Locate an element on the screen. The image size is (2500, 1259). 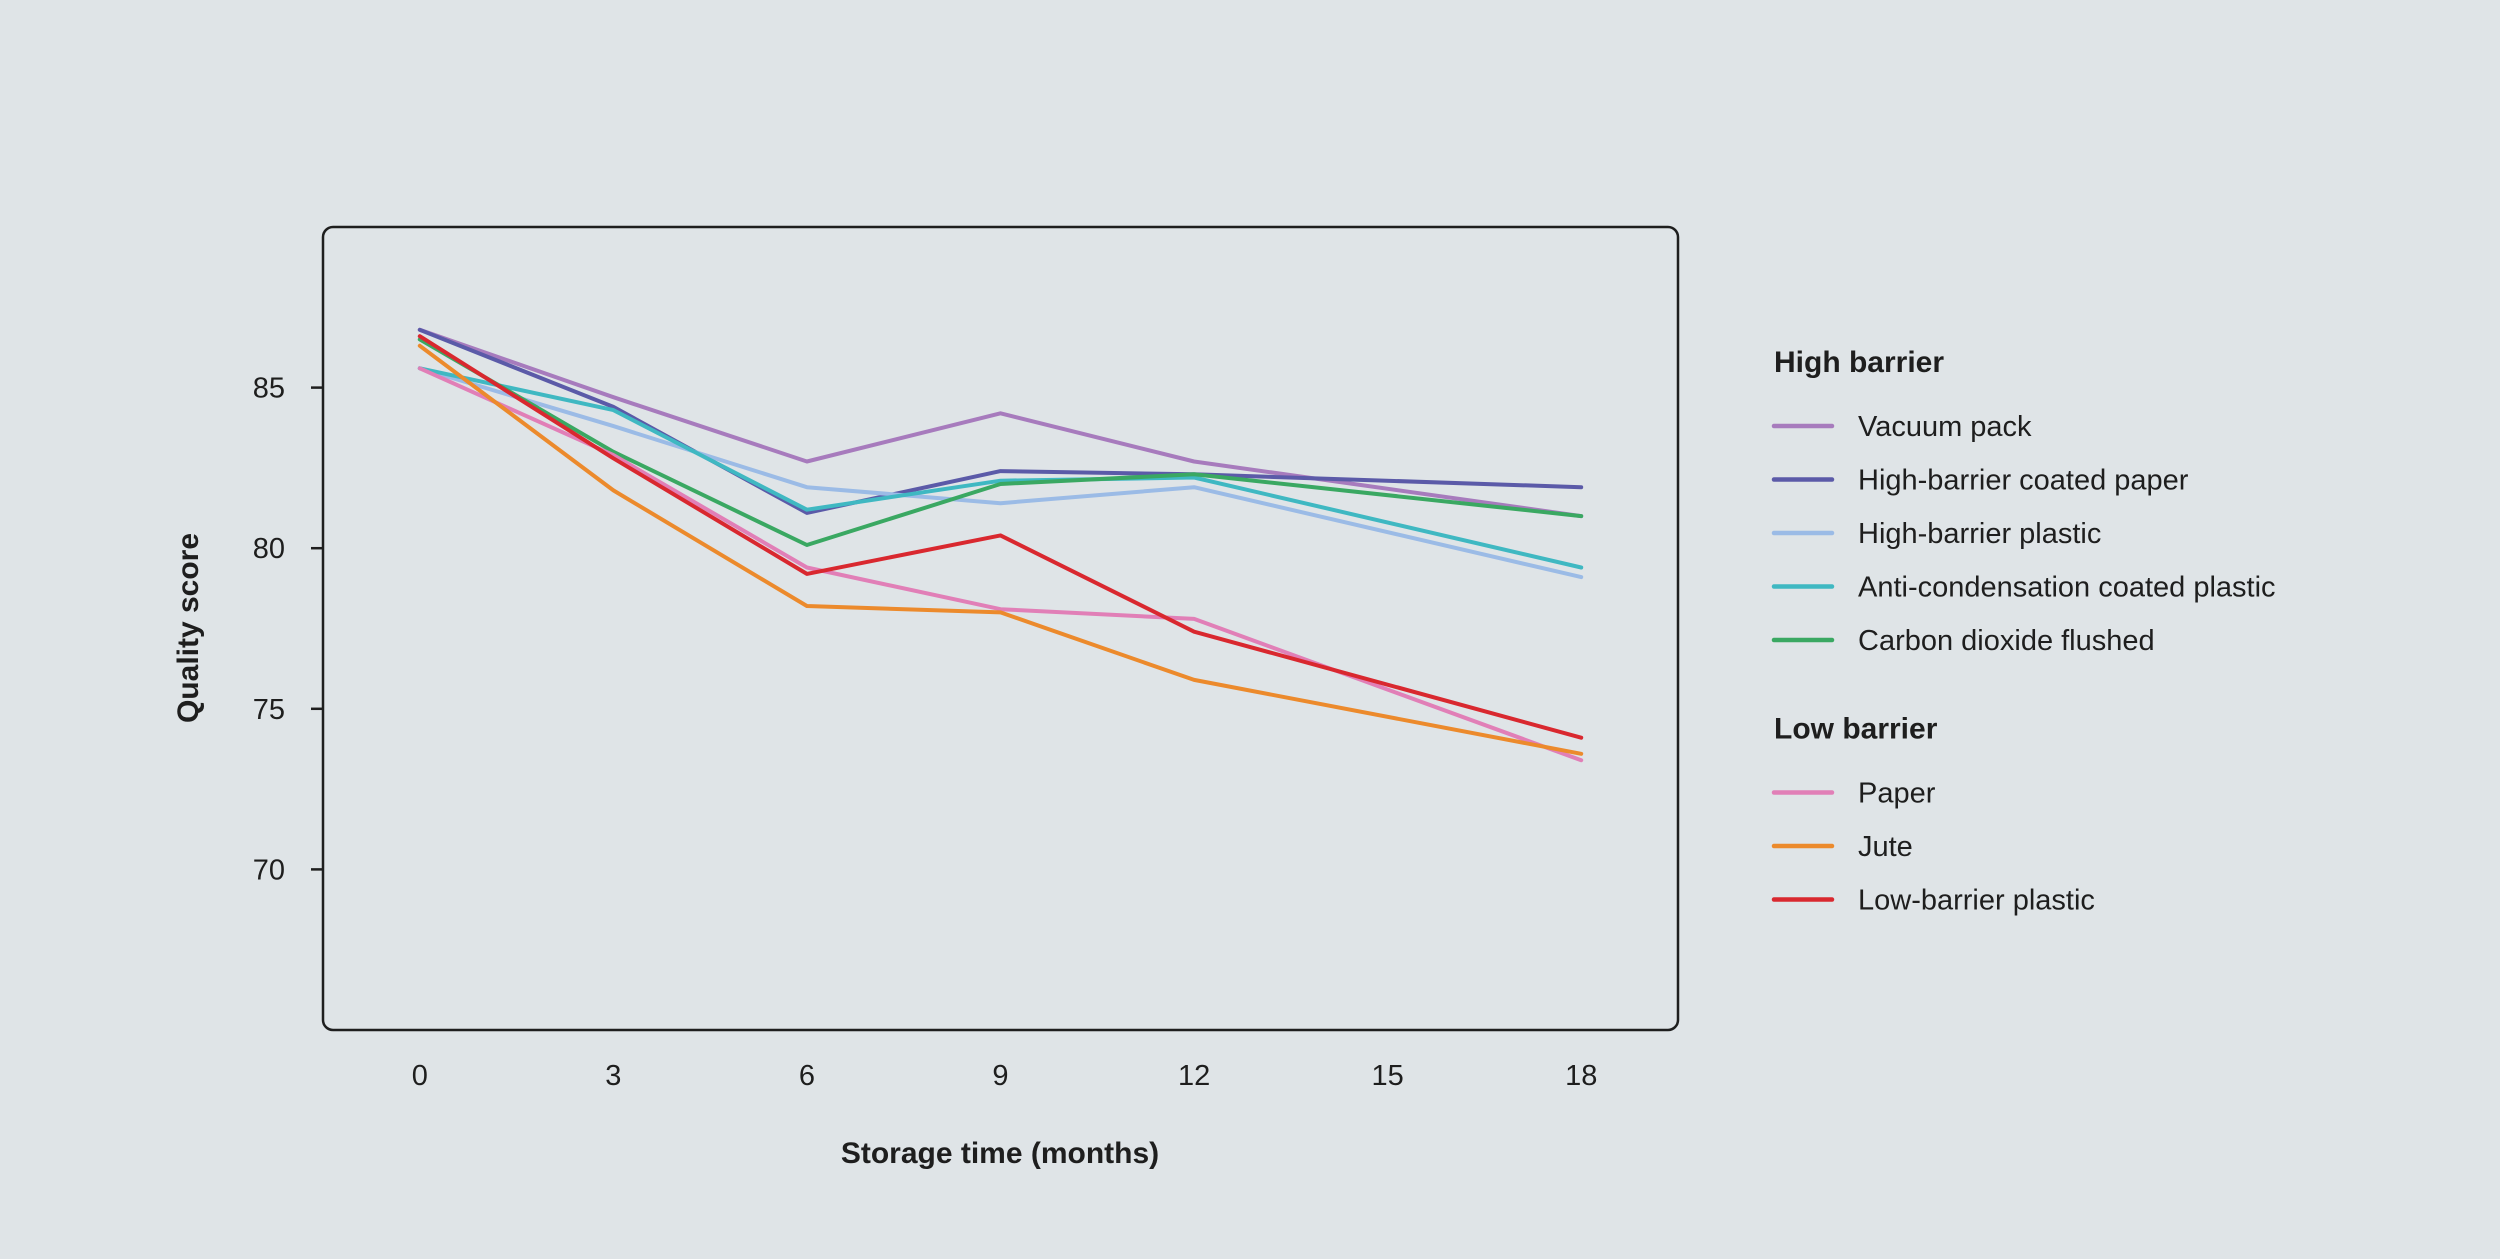
legend-group-heading: High barrier is located at coordinates (1859, 362).